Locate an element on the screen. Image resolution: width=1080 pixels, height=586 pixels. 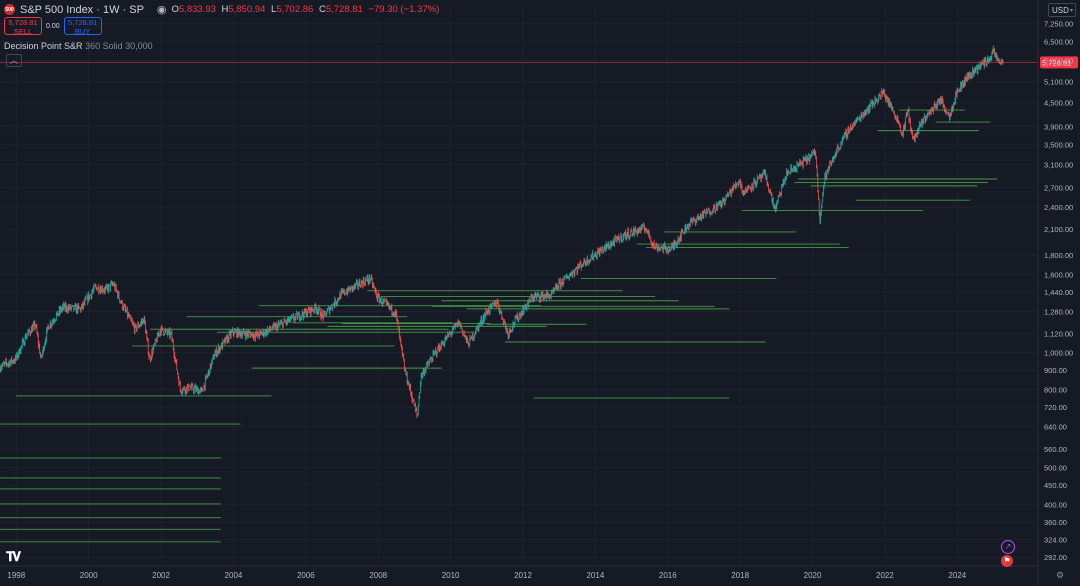
y-tick-label: 3,500.00 is located at coordinates (1058, 144).